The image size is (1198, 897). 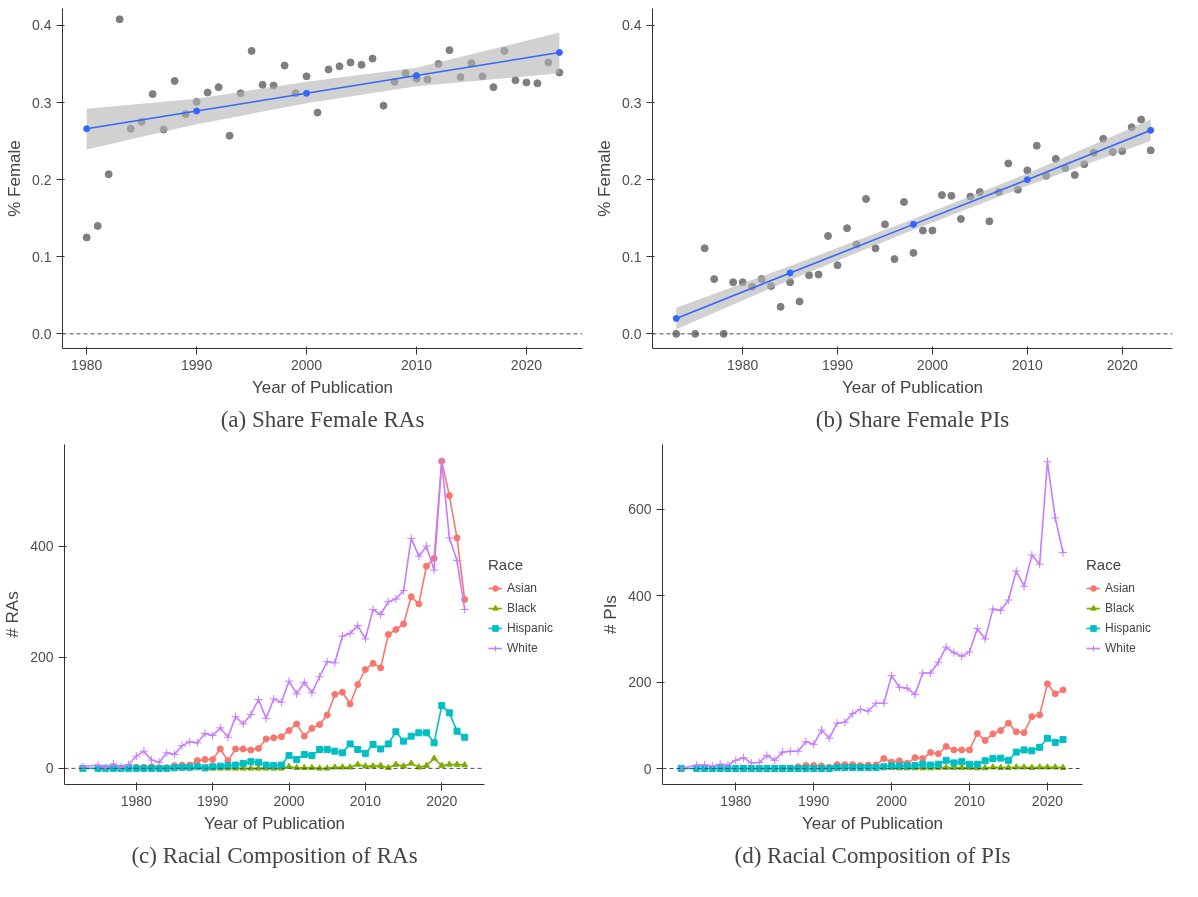 What do you see at coordinates (912, 419) in the screenshot?
I see `text: (b) Share Female PIs` at bounding box center [912, 419].